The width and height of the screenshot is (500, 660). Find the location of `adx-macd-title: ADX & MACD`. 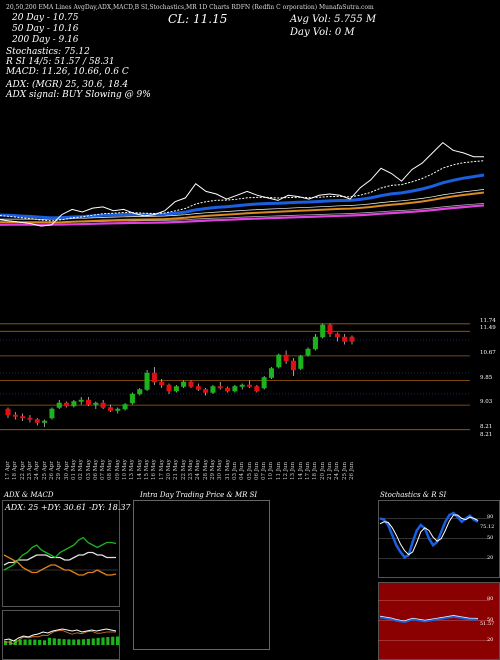

adx-macd-title: ADX & MACD is located at coordinates (29, 495).